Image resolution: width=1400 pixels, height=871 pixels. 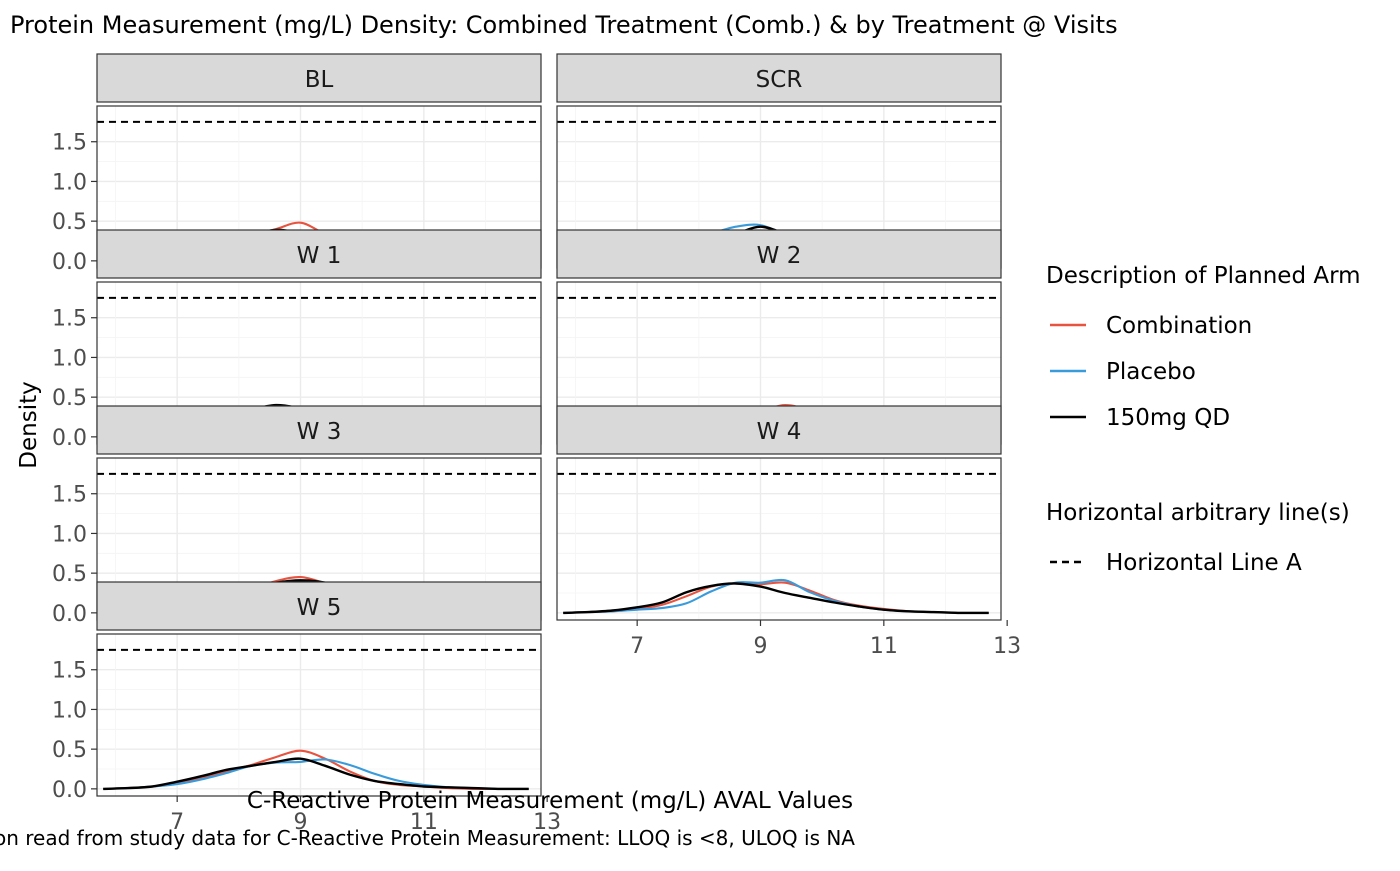 I want to click on legend-title-hline: Horizontal arbitrary line(s), so click(x=1198, y=513).